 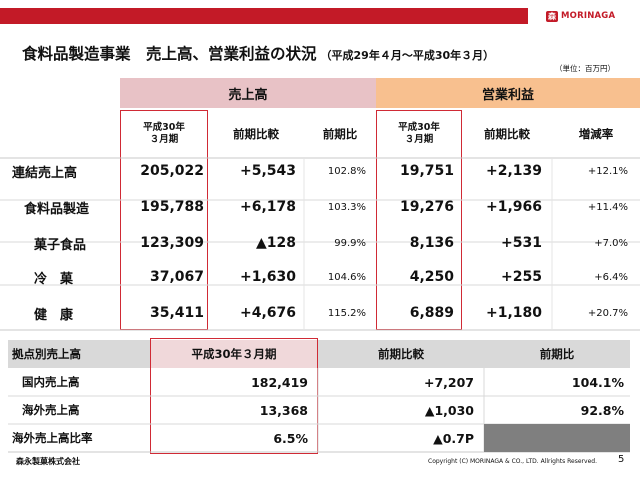 What do you see at coordinates (513, 171) in the screenshot?
I see `profit-diff: +2,139` at bounding box center [513, 171].